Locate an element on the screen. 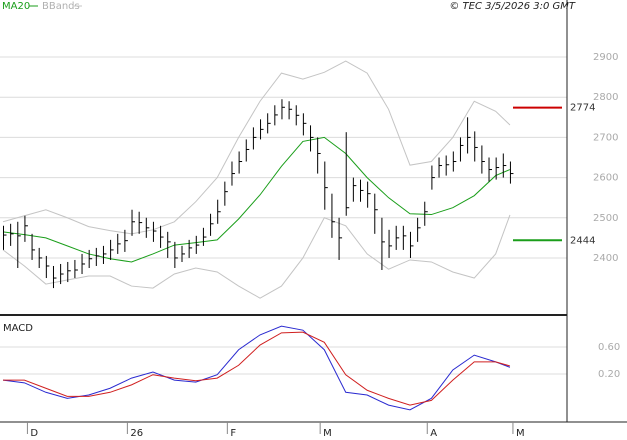 The width and height of the screenshot is (627, 440). level-label: 2774 is located at coordinates (582, 108).